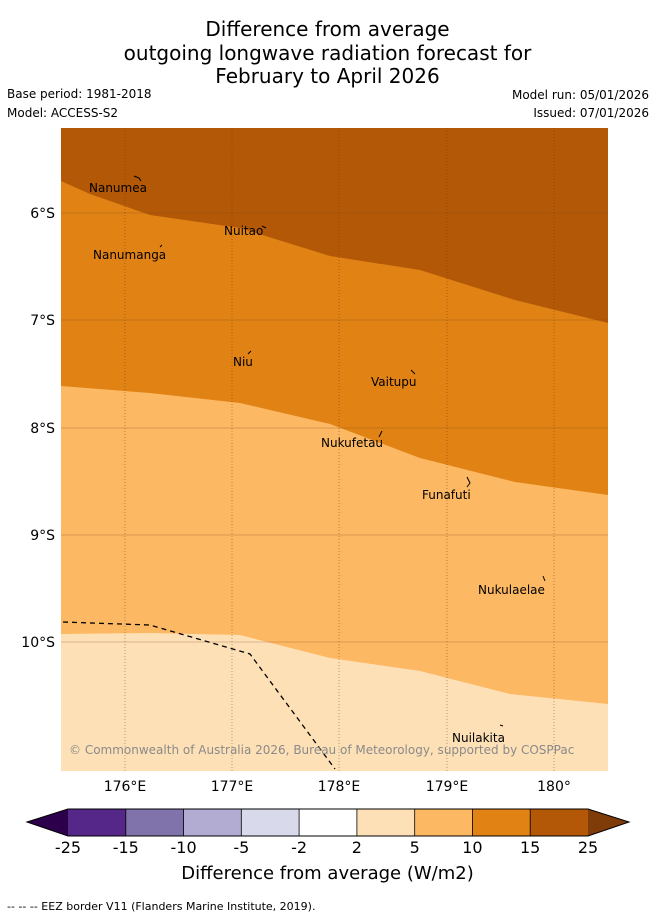  What do you see at coordinates (243, 362) in the screenshot?
I see `label-niu: Niu` at bounding box center [243, 362].